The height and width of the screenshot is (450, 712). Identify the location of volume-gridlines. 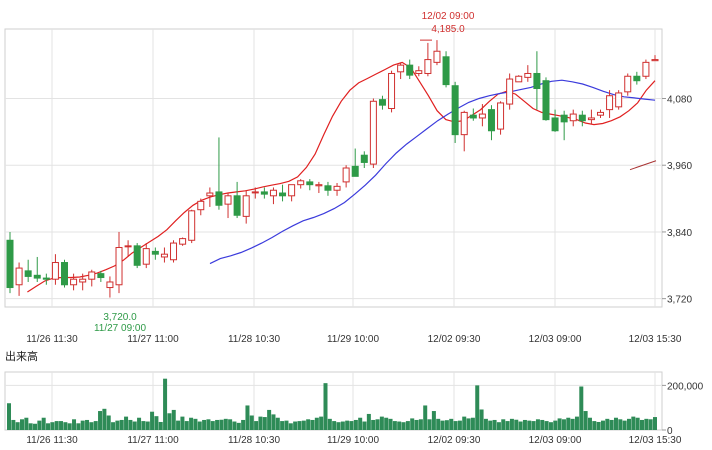
(333, 401).